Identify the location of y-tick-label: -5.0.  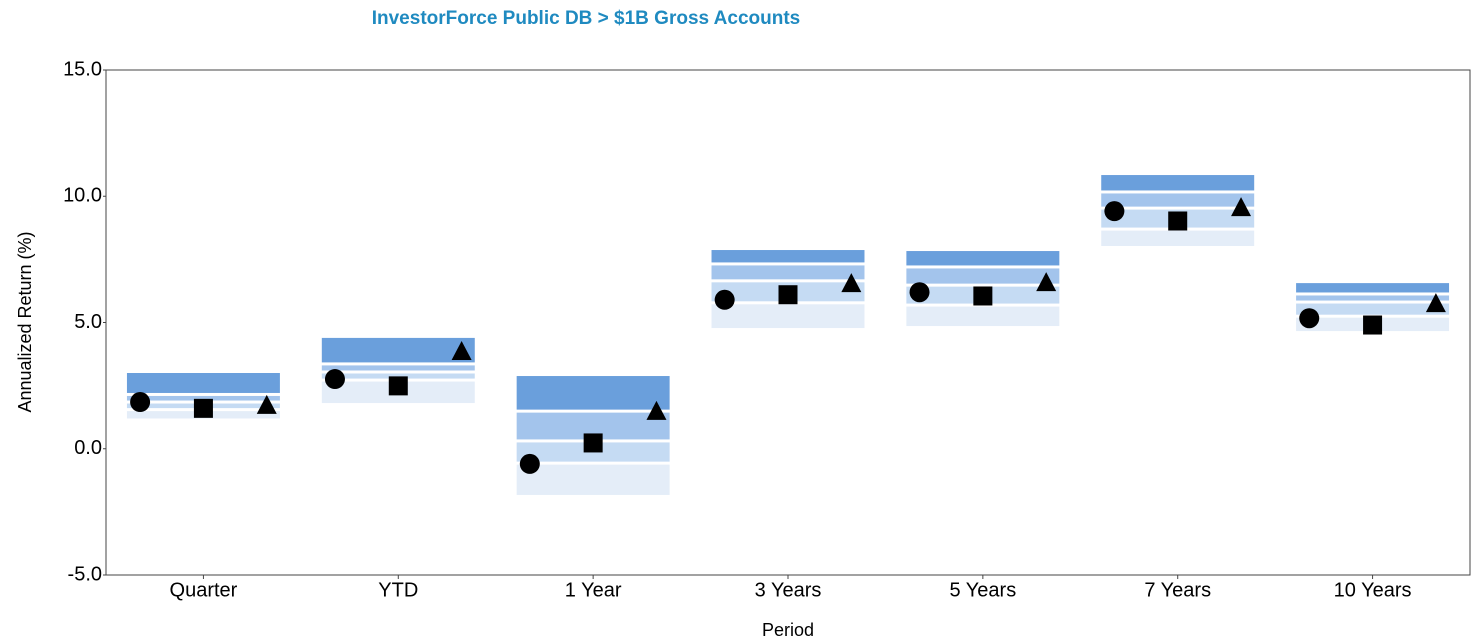
(85, 574).